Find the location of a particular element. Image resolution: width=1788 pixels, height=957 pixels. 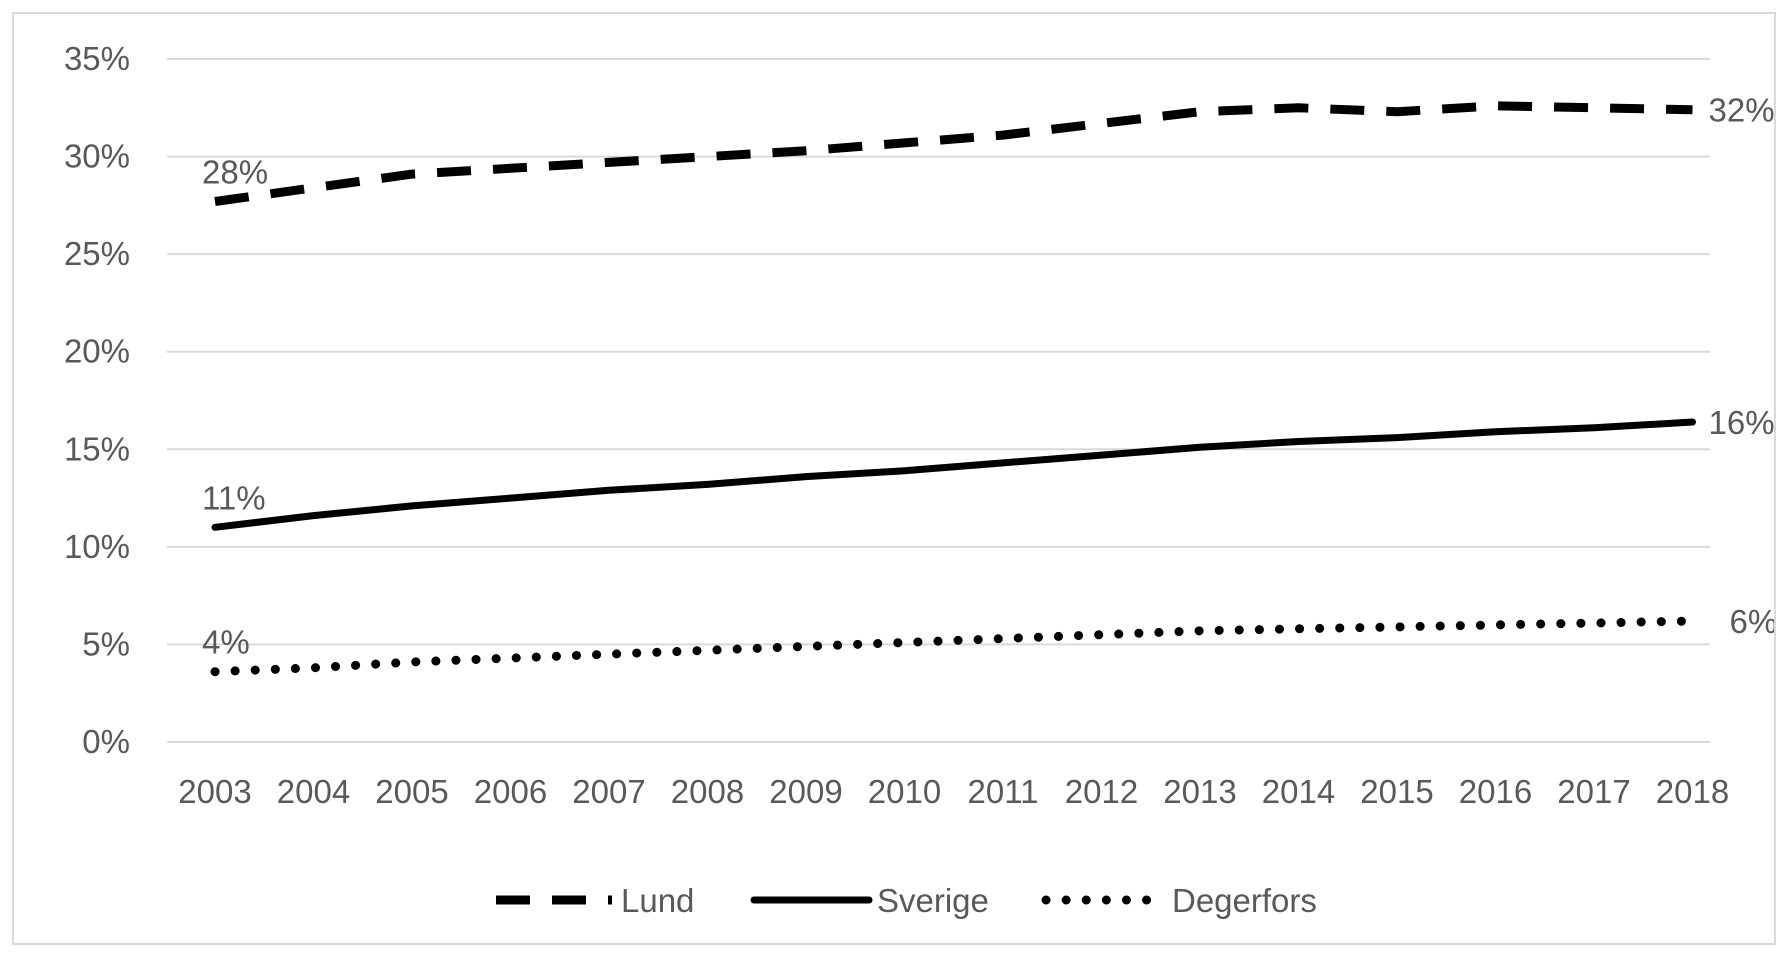

series-line-degerfors is located at coordinates (953, 646).